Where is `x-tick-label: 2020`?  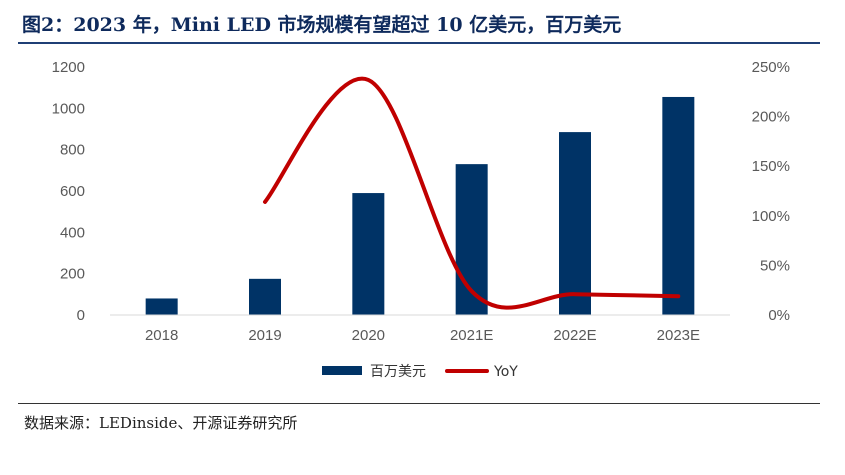
x-tick-label: 2020 is located at coordinates (368, 335).